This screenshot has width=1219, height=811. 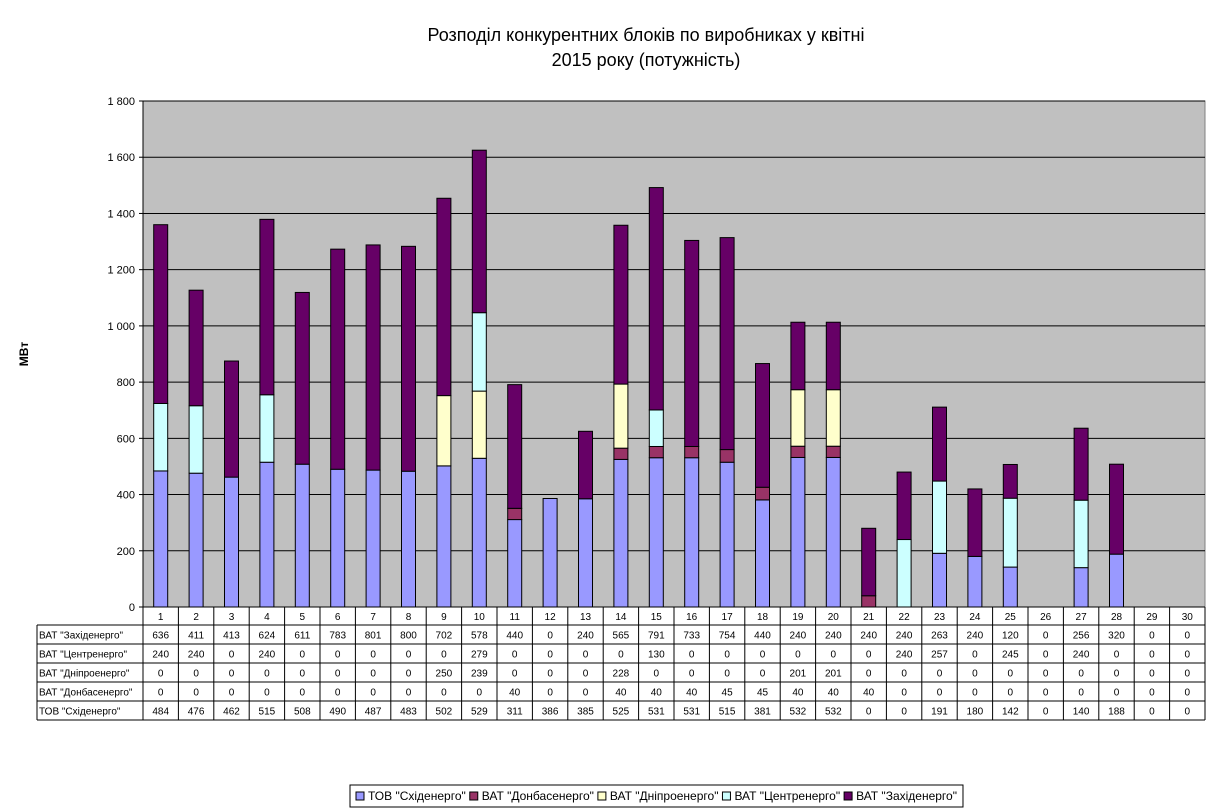 What do you see at coordinates (1010, 655) in the screenshot?
I see `table-cell: 245` at bounding box center [1010, 655].